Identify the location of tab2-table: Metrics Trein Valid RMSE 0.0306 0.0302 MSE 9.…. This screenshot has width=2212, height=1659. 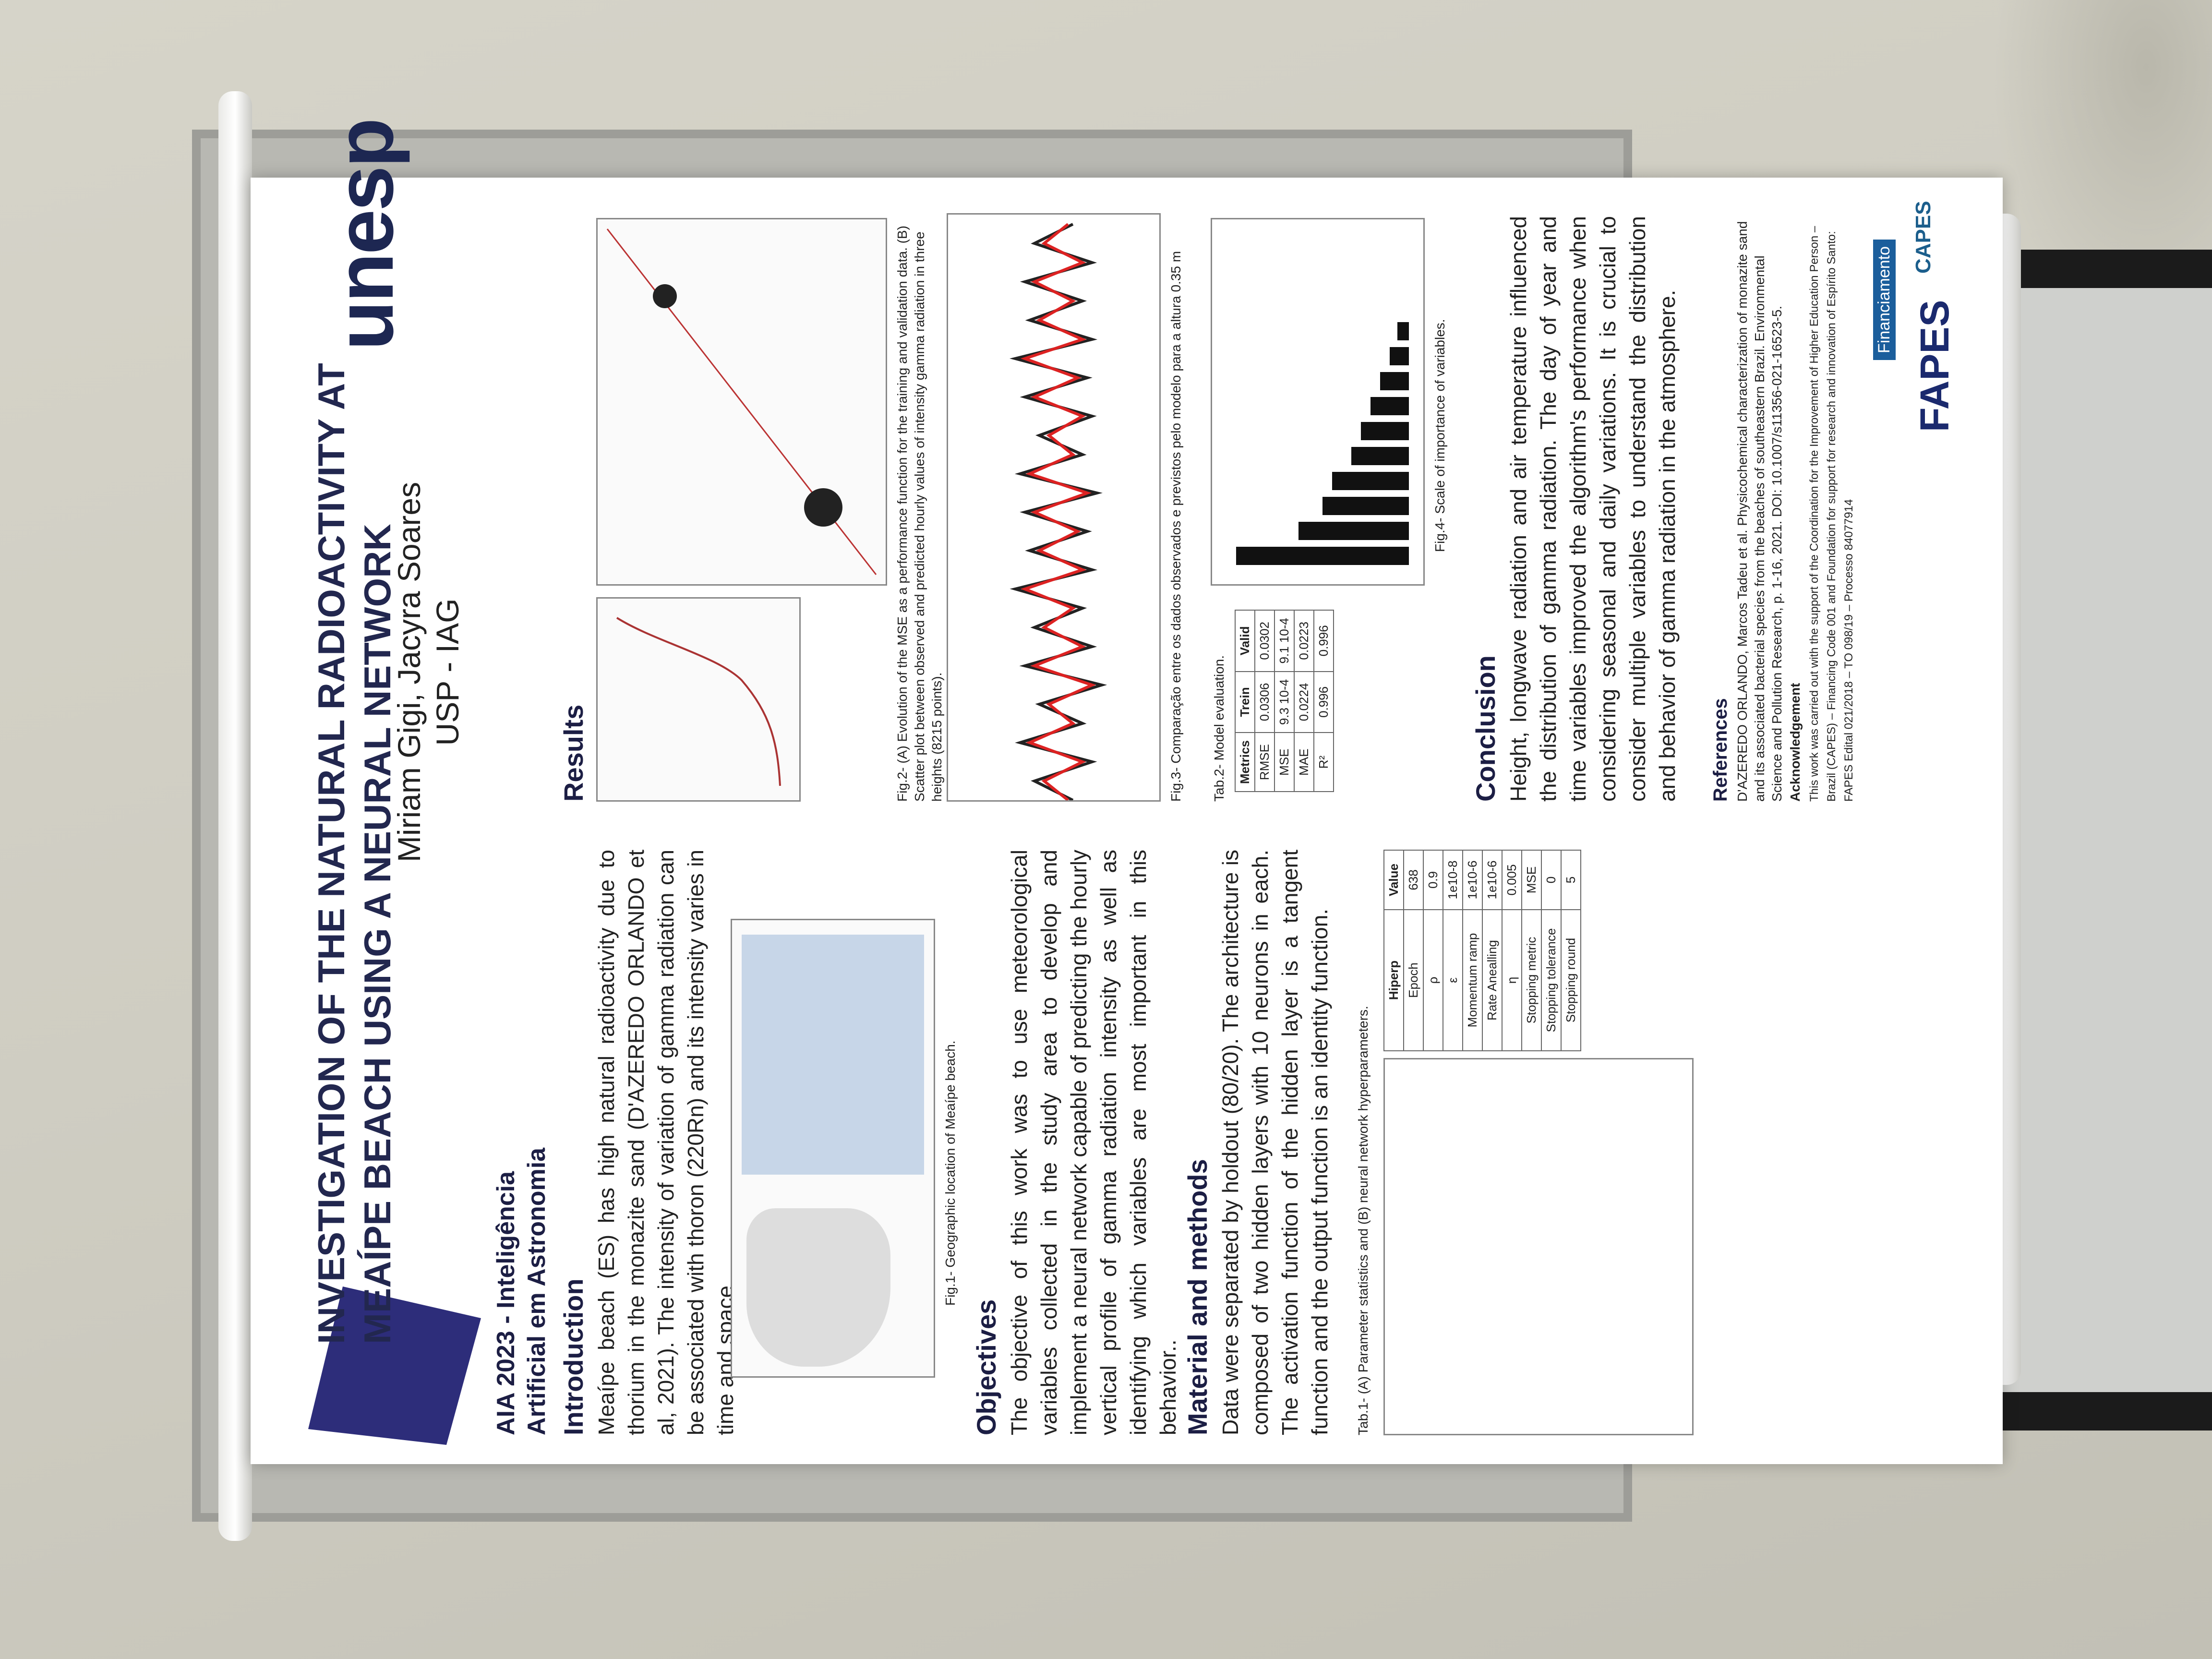
(1284, 701).